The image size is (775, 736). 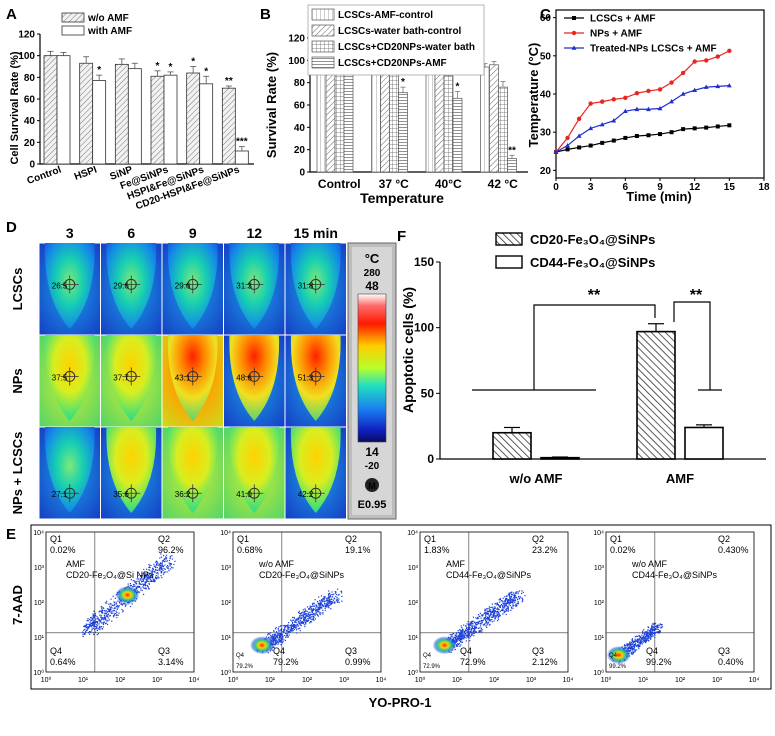 I want to click on flow-q4-small-label: Q4, so click(x=427, y=656).